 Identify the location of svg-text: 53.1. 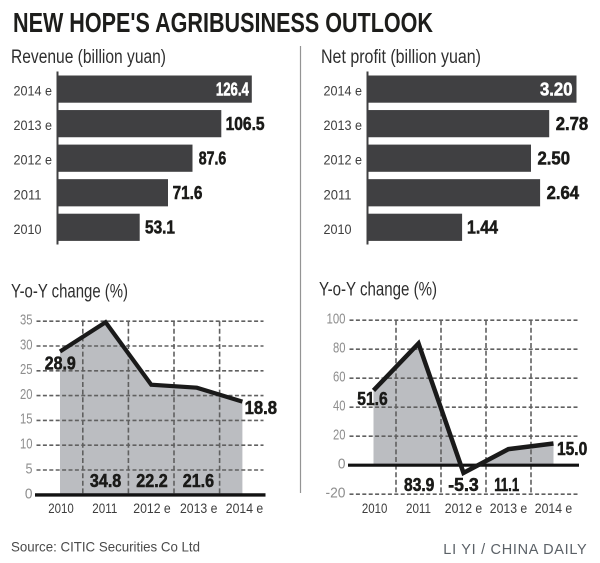
(160, 228).